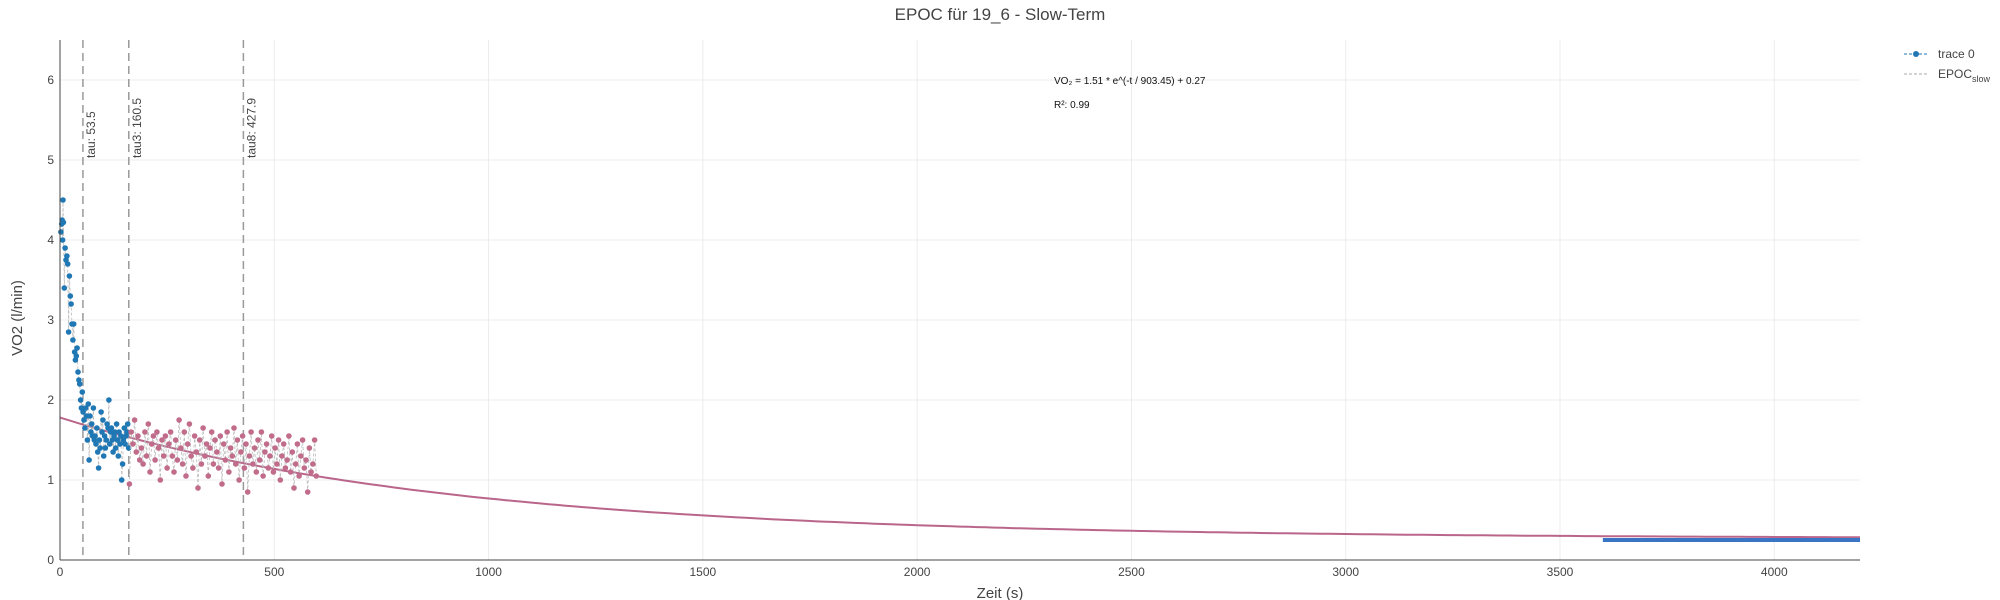 The width and height of the screenshot is (2000, 600). What do you see at coordinates (17, 318) in the screenshot?
I see `y-axis-title: VO2 (l/min)` at bounding box center [17, 318].